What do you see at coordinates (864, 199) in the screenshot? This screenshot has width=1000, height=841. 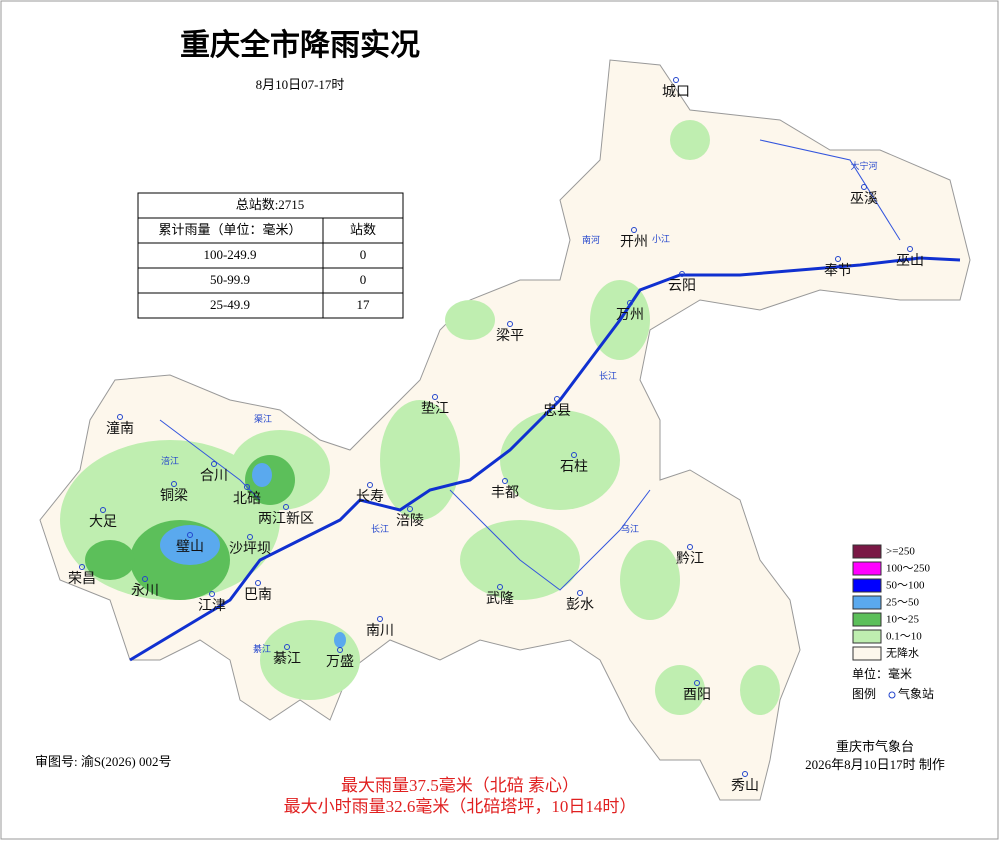 I see `place-label: 巫溪` at bounding box center [864, 199].